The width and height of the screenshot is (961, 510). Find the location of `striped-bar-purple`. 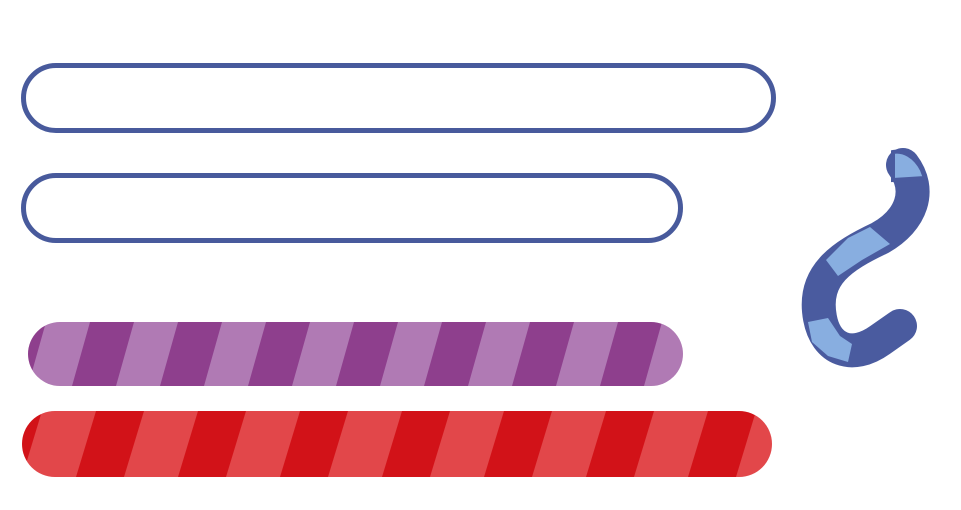

striped-bar-purple is located at coordinates (355, 354).